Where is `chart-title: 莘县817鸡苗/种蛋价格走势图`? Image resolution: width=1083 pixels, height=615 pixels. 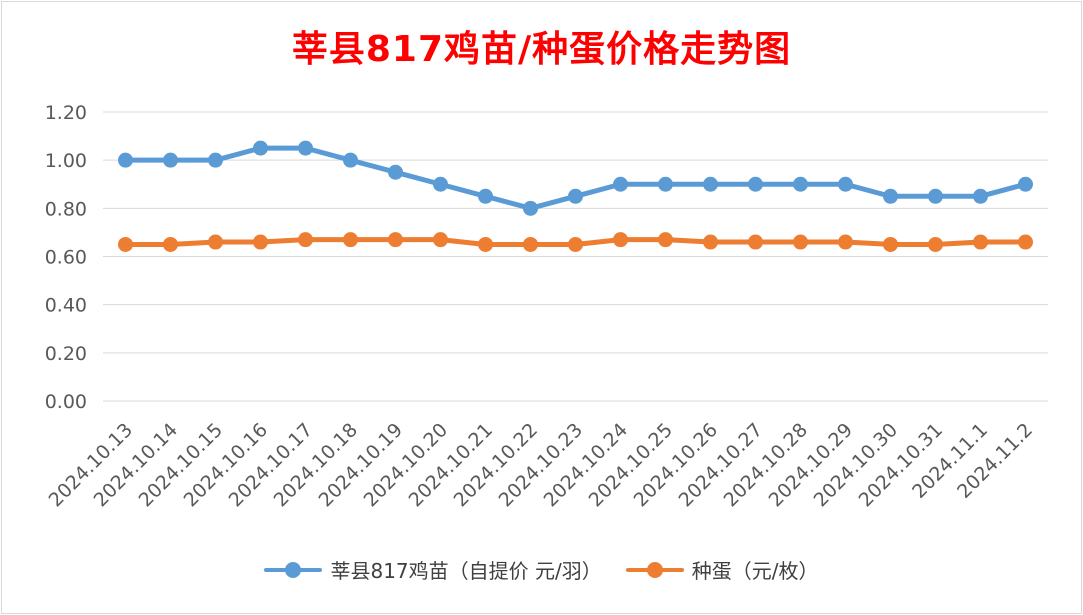 chart-title: 莘县817鸡苗/种蛋价格走势图 is located at coordinates (541, 49).